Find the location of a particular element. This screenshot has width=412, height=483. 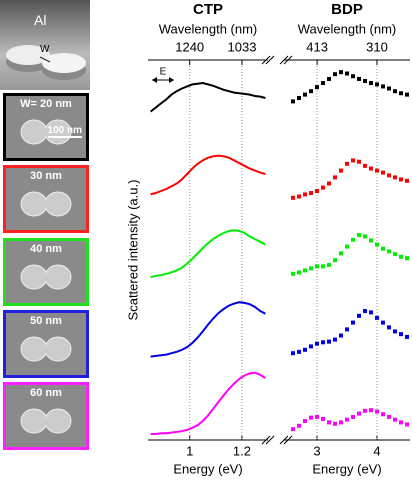

render-image: Al W is located at coordinates (45, 45).